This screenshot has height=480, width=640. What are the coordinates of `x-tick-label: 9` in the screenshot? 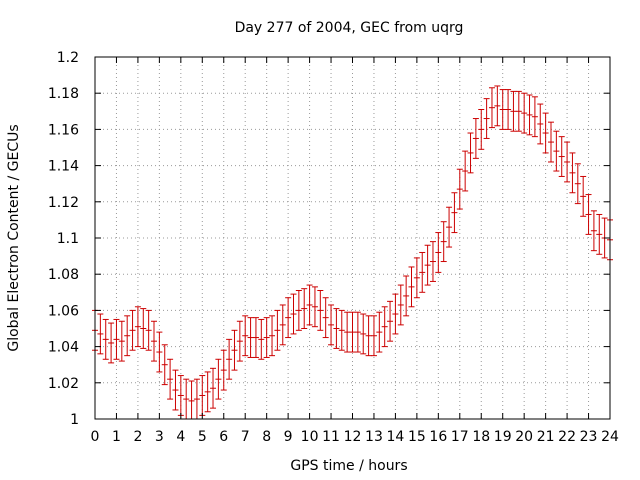 It's located at (288, 437).